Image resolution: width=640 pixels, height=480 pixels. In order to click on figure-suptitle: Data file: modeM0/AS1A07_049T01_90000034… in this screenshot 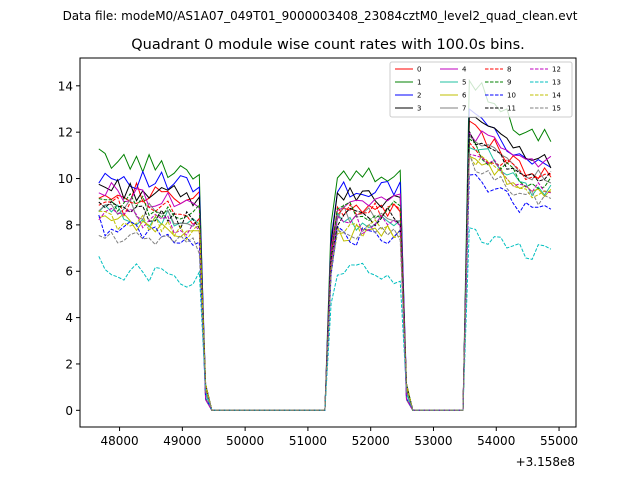, I will do `click(320, 16)`.